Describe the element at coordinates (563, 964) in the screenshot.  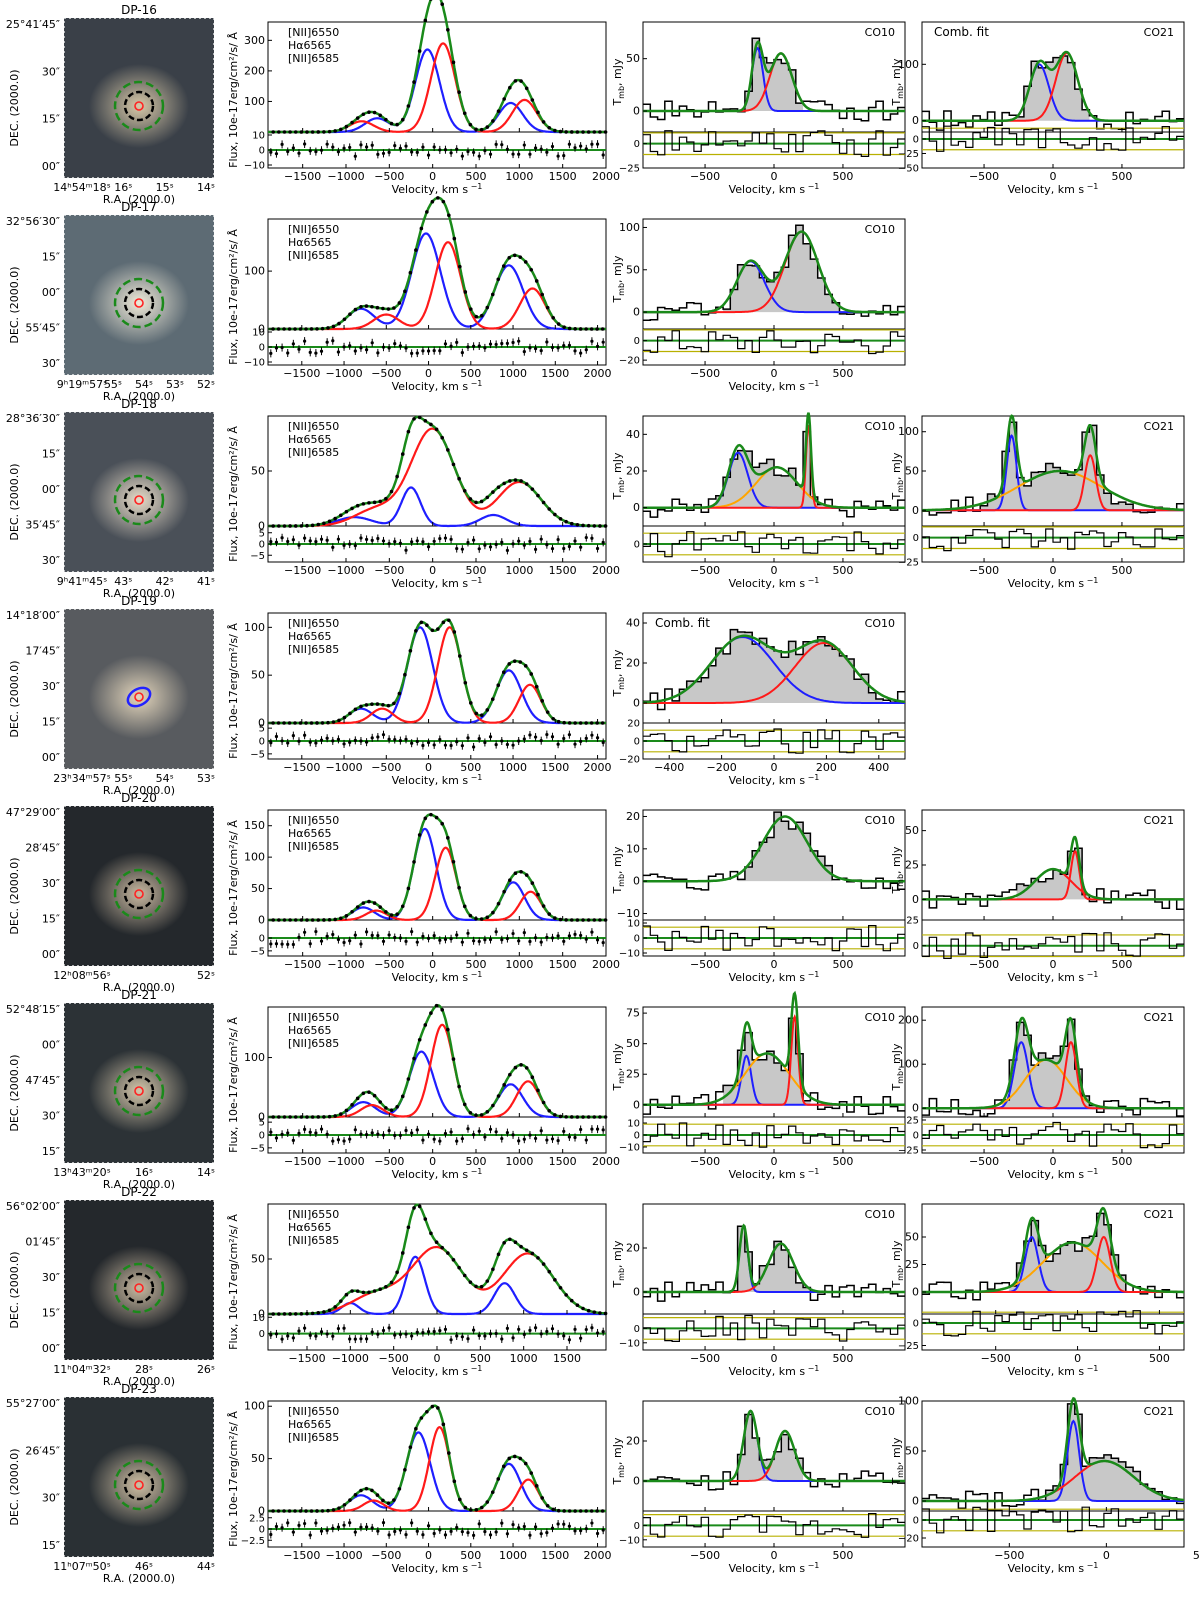
I see `optical-xtick-label: 1500` at that location.